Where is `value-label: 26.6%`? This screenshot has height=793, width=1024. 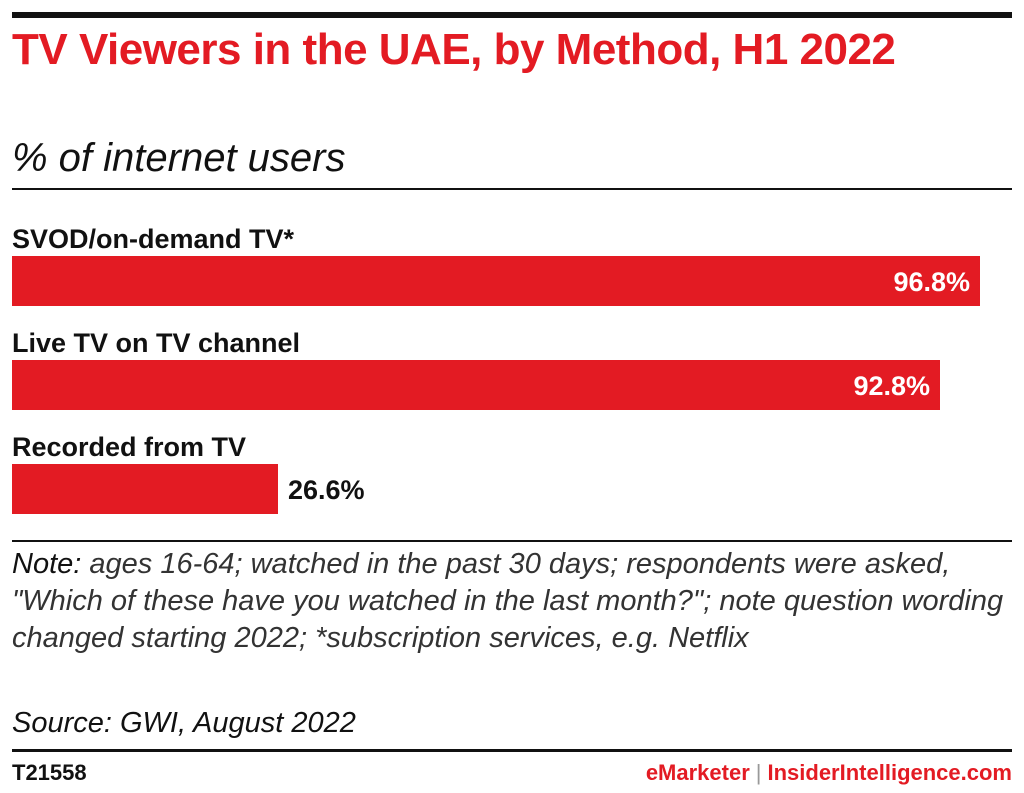
value-label: 26.6% is located at coordinates (326, 490).